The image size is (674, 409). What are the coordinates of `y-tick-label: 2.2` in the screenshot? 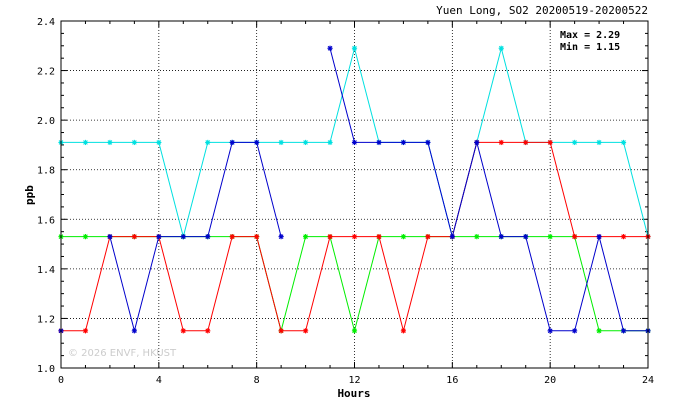 It's located at (46, 72).